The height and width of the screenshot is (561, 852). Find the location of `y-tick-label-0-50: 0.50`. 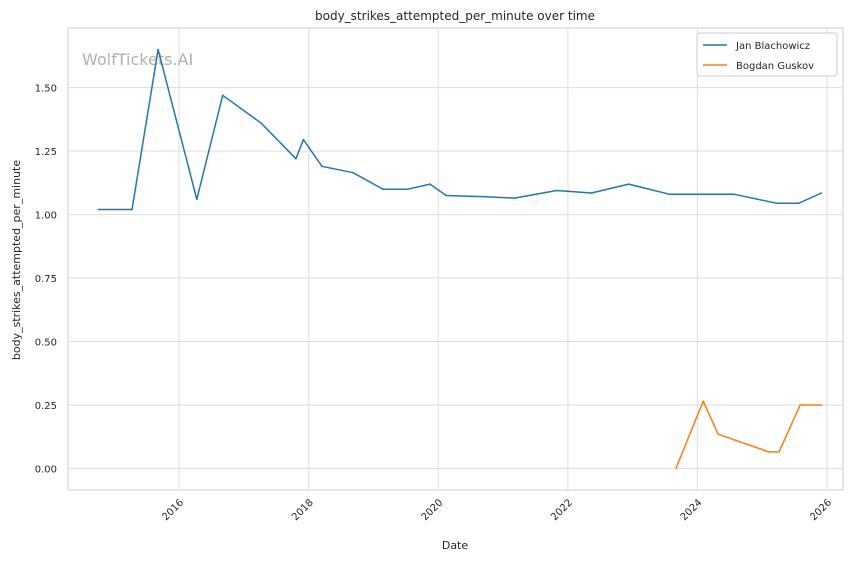

y-tick-label-0-50: 0.50 is located at coordinates (46, 343).